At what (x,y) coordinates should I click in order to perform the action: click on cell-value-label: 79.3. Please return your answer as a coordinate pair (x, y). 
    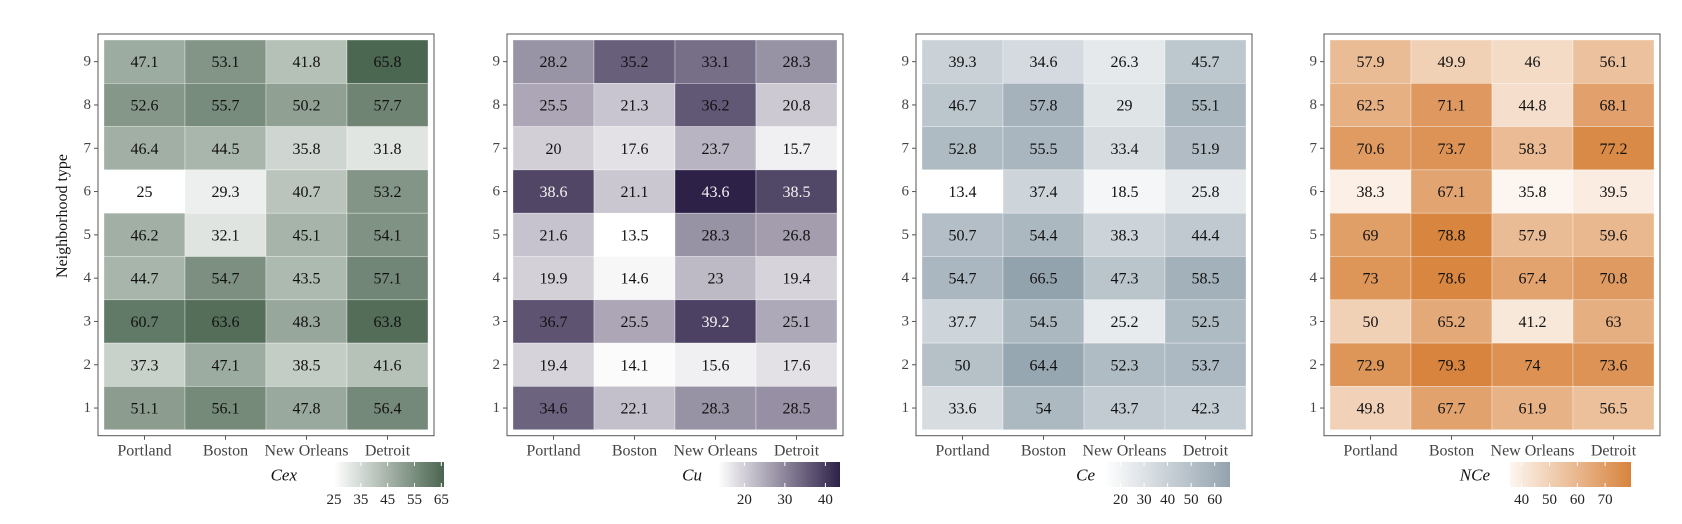
    Looking at the image, I should click on (1452, 365).